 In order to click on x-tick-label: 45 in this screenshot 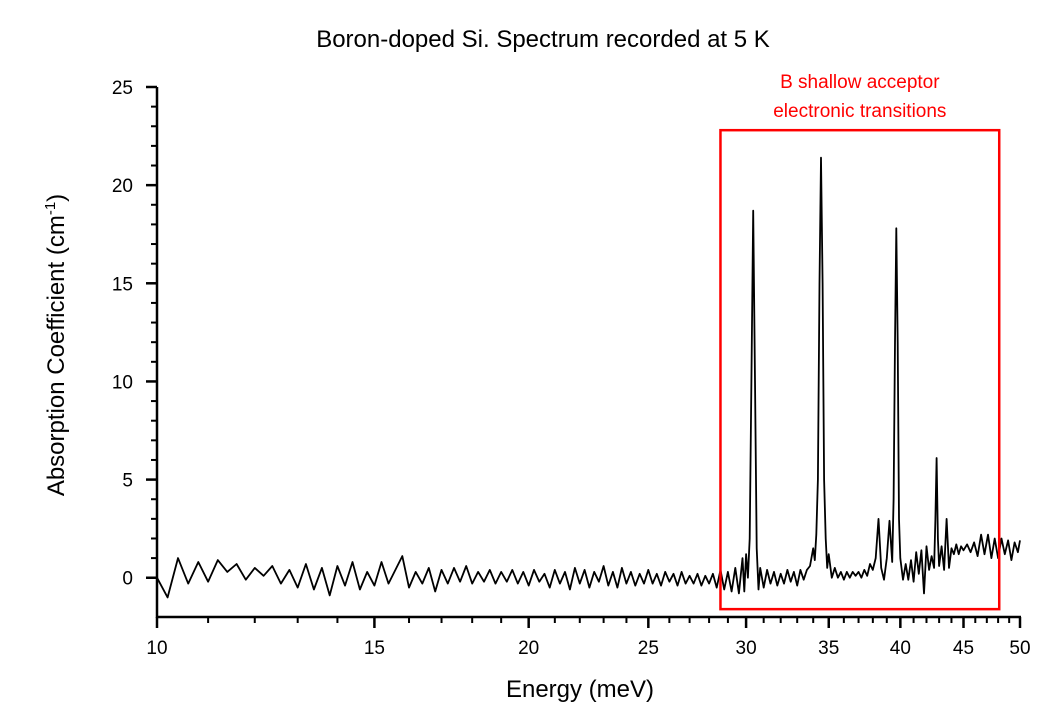, I will do `click(963, 648)`.